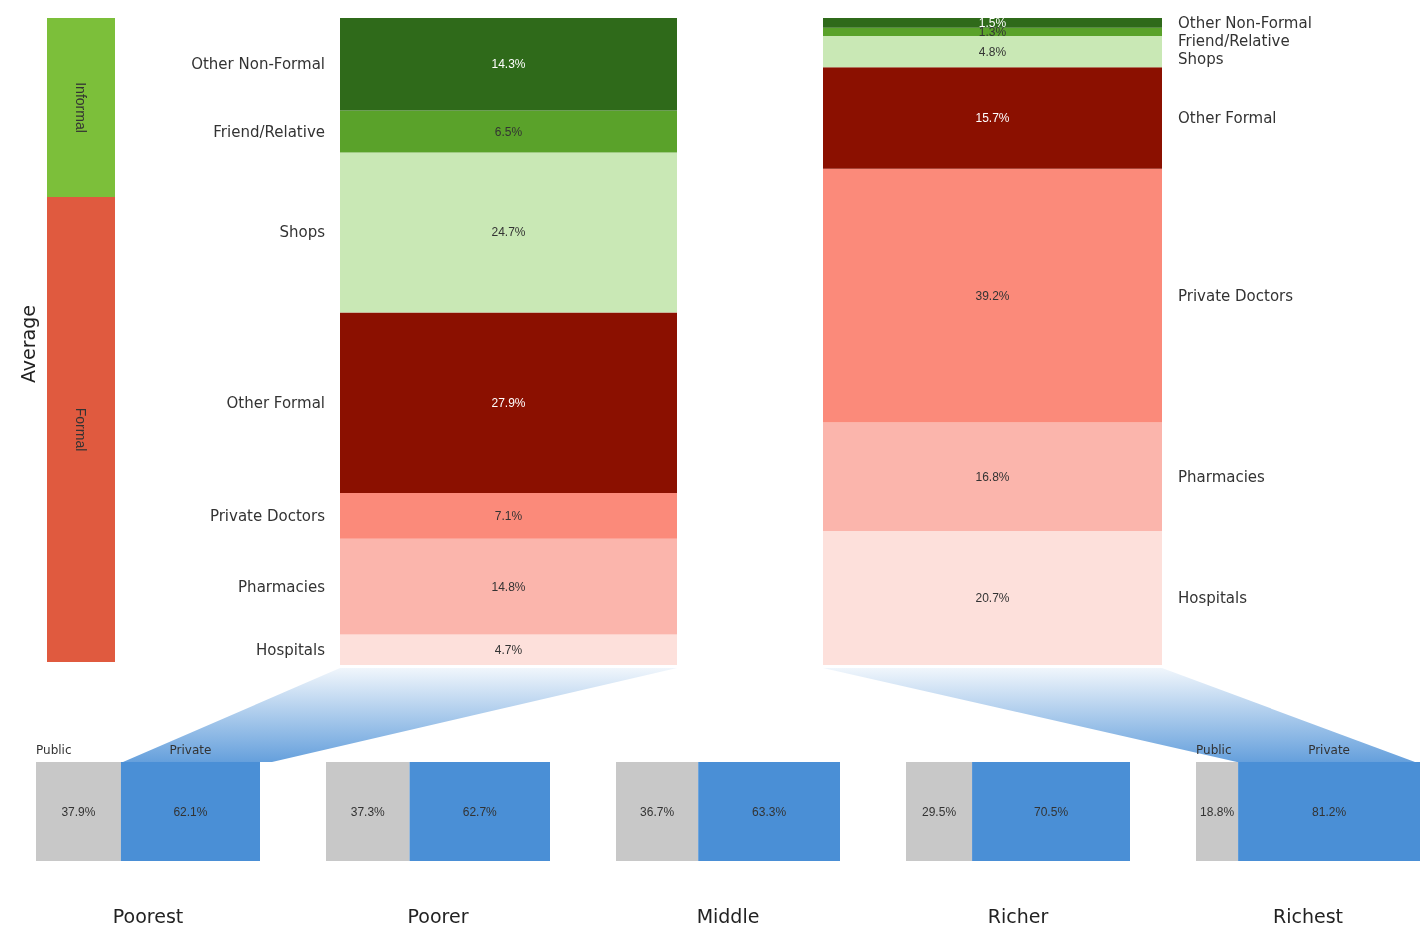 This screenshot has width=1427, height=936. I want to click on data-label: 63.3%, so click(769, 811).